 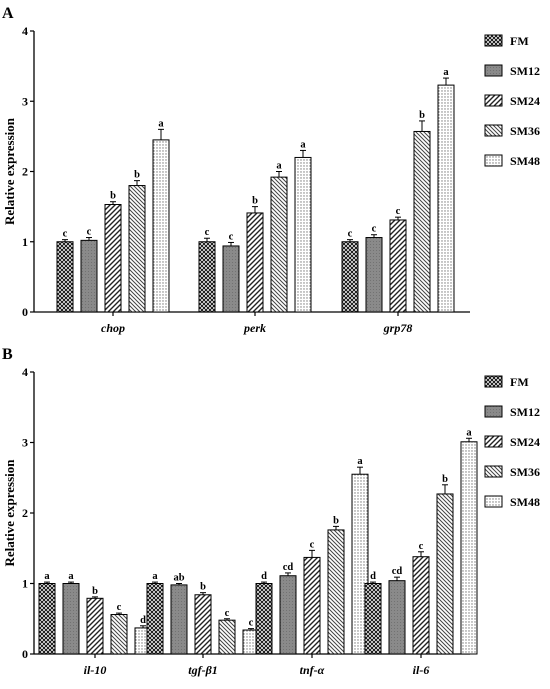 What do you see at coordinates (254, 328) in the screenshot?
I see `x-tick-label: perk` at bounding box center [254, 328].